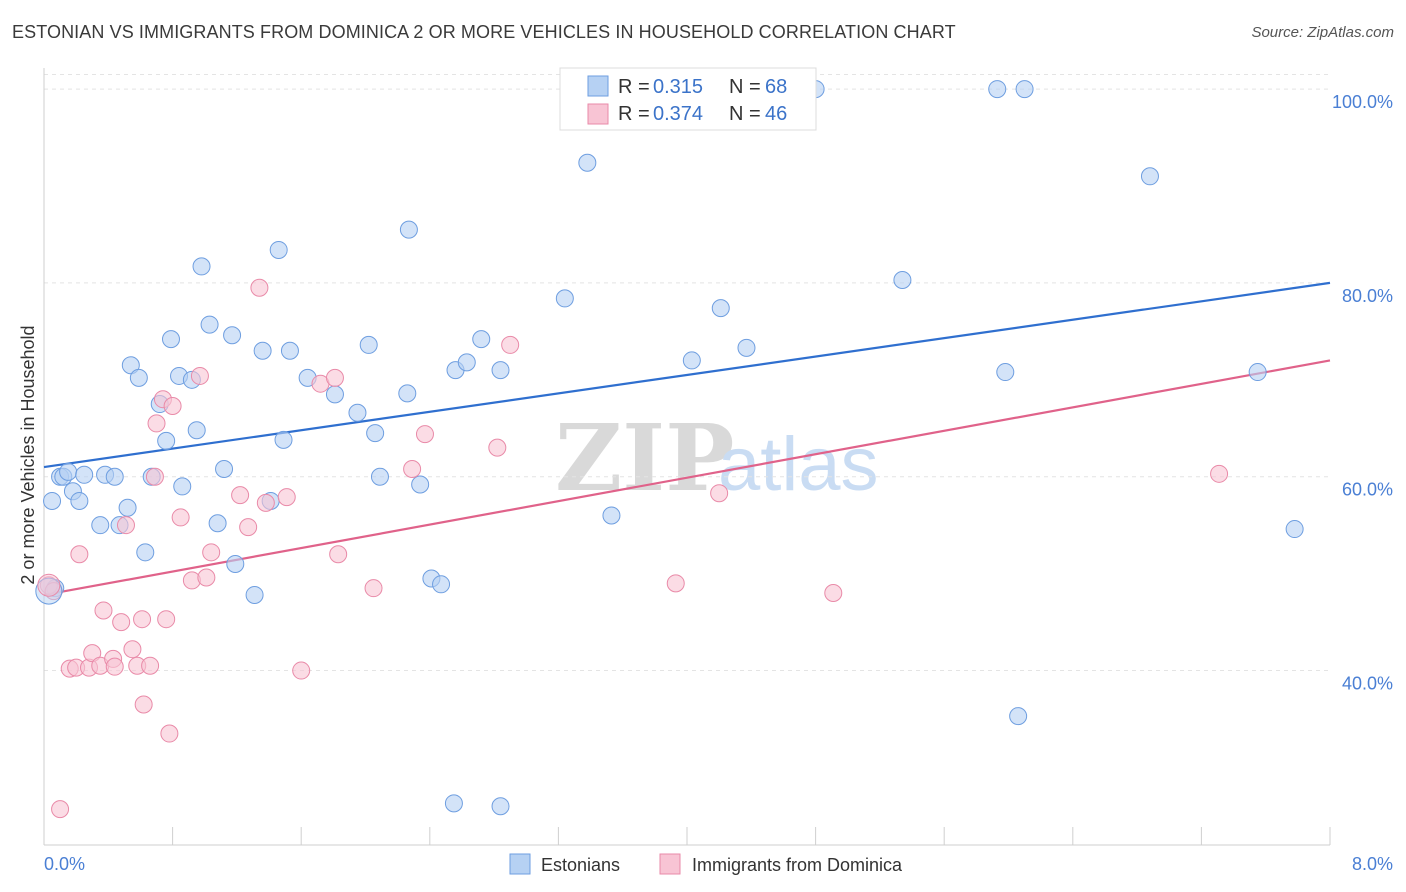 This screenshot has height=892, width=1406. What do you see at coordinates (776, 114) in the screenshot?
I see `legend-n-value: 46` at bounding box center [776, 114].